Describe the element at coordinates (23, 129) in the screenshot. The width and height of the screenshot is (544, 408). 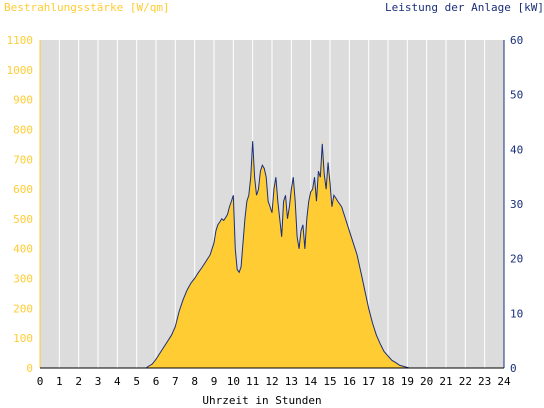
I see `left-tick-label: 800` at that location.